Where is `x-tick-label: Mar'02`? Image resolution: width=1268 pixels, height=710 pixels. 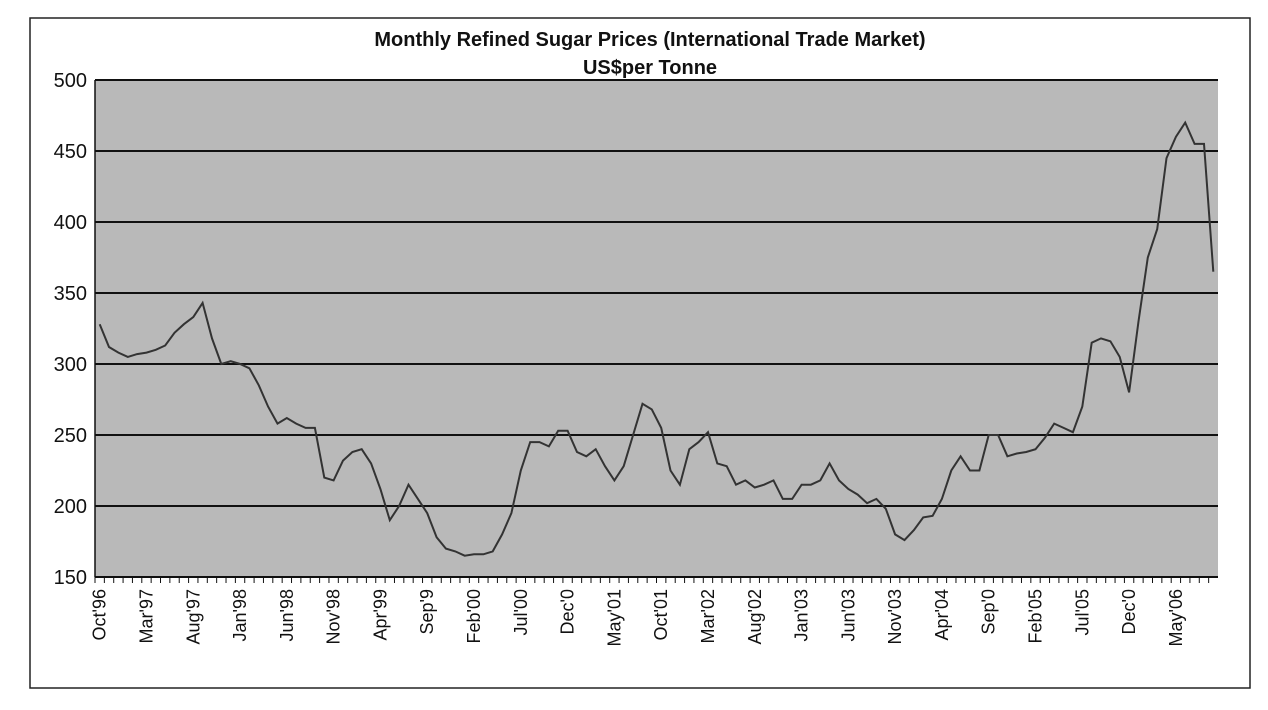
x-tick-label: Mar'02 is located at coordinates (708, 616).